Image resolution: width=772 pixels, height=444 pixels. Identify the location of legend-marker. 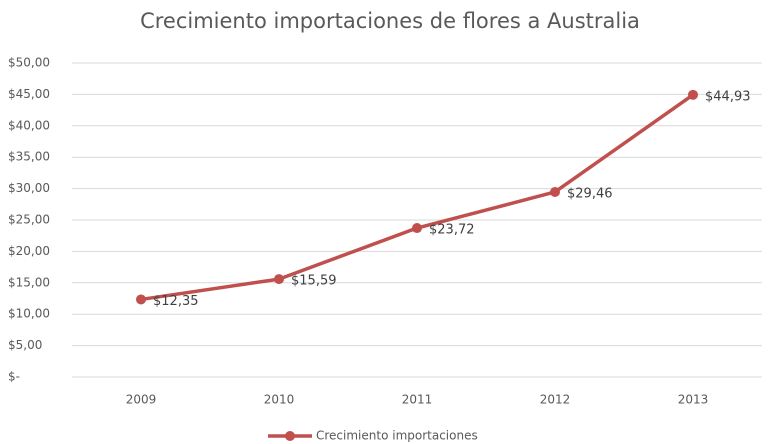
(290, 436).